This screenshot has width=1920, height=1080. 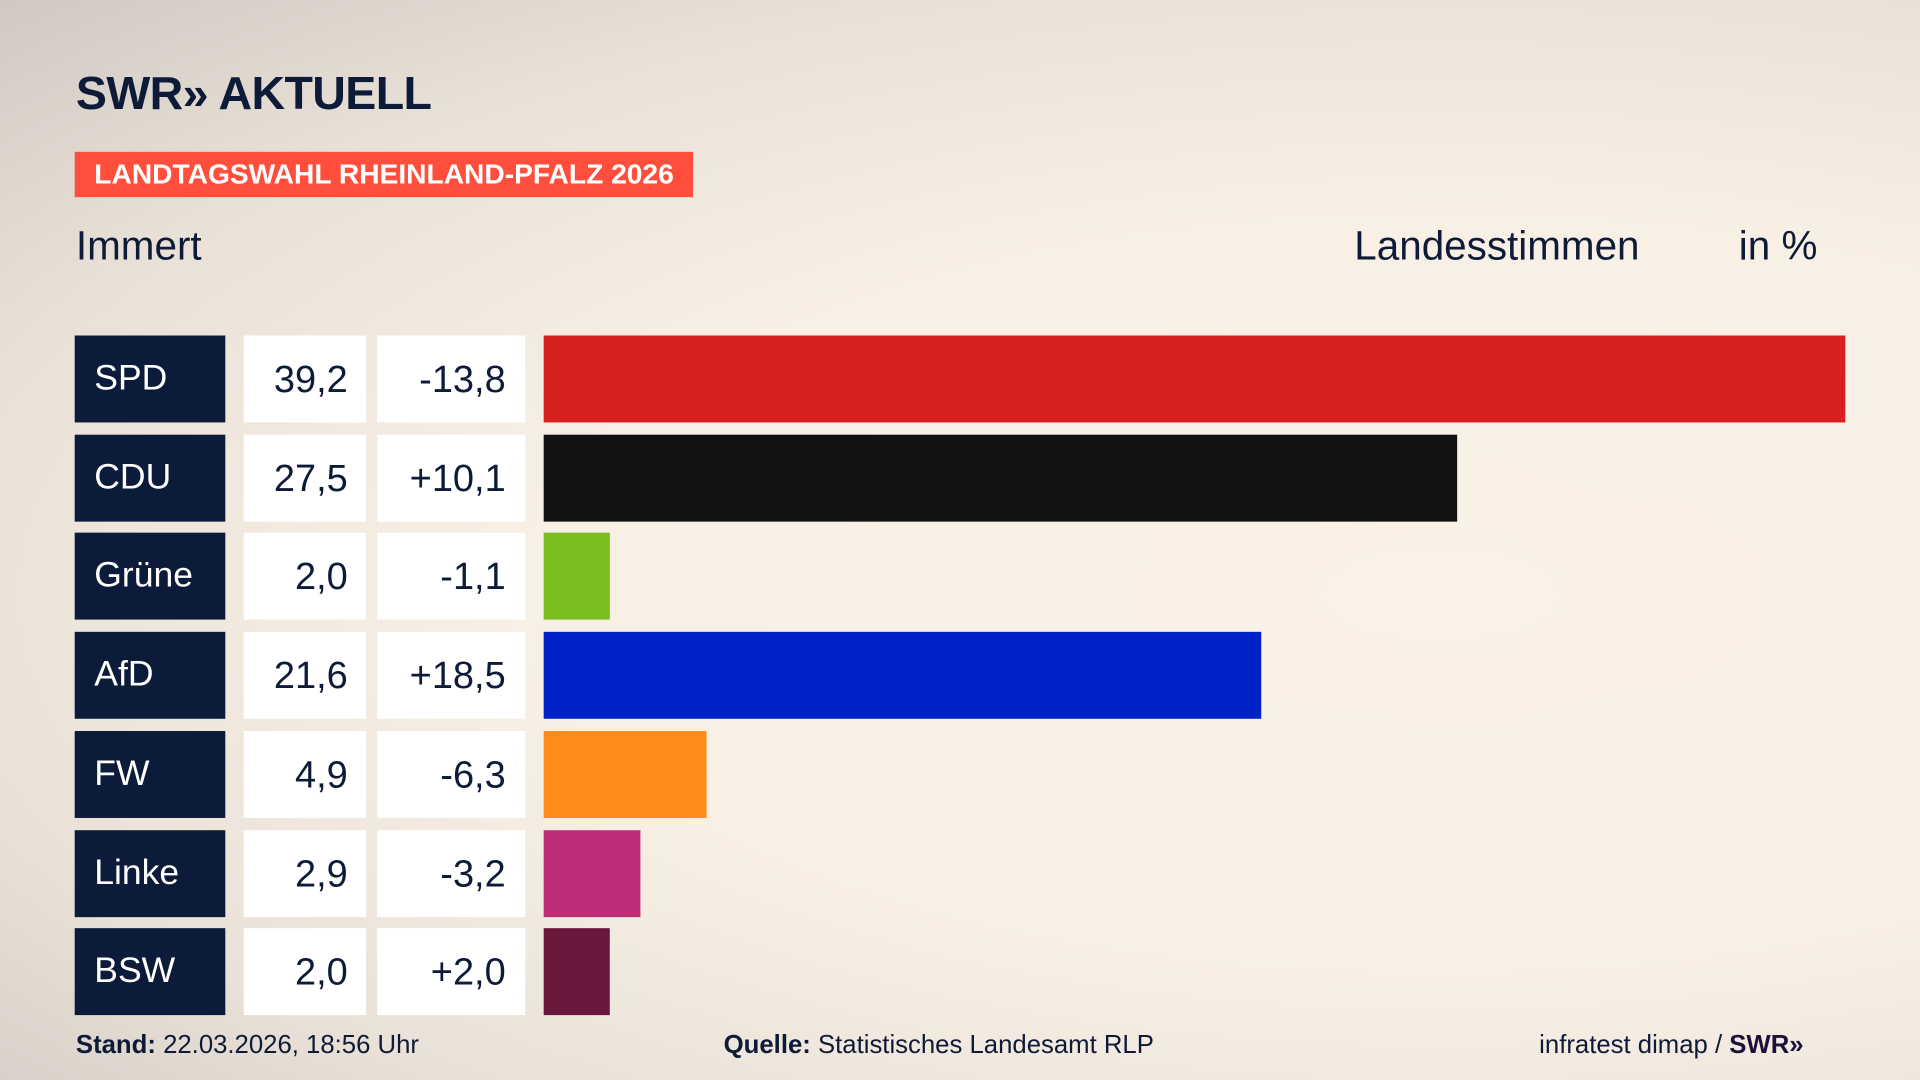 I want to click on bar-spd, so click(x=1194, y=379).